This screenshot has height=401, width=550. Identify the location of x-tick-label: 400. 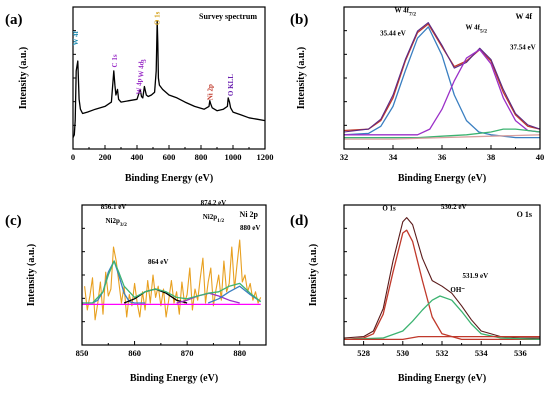
(137, 157).